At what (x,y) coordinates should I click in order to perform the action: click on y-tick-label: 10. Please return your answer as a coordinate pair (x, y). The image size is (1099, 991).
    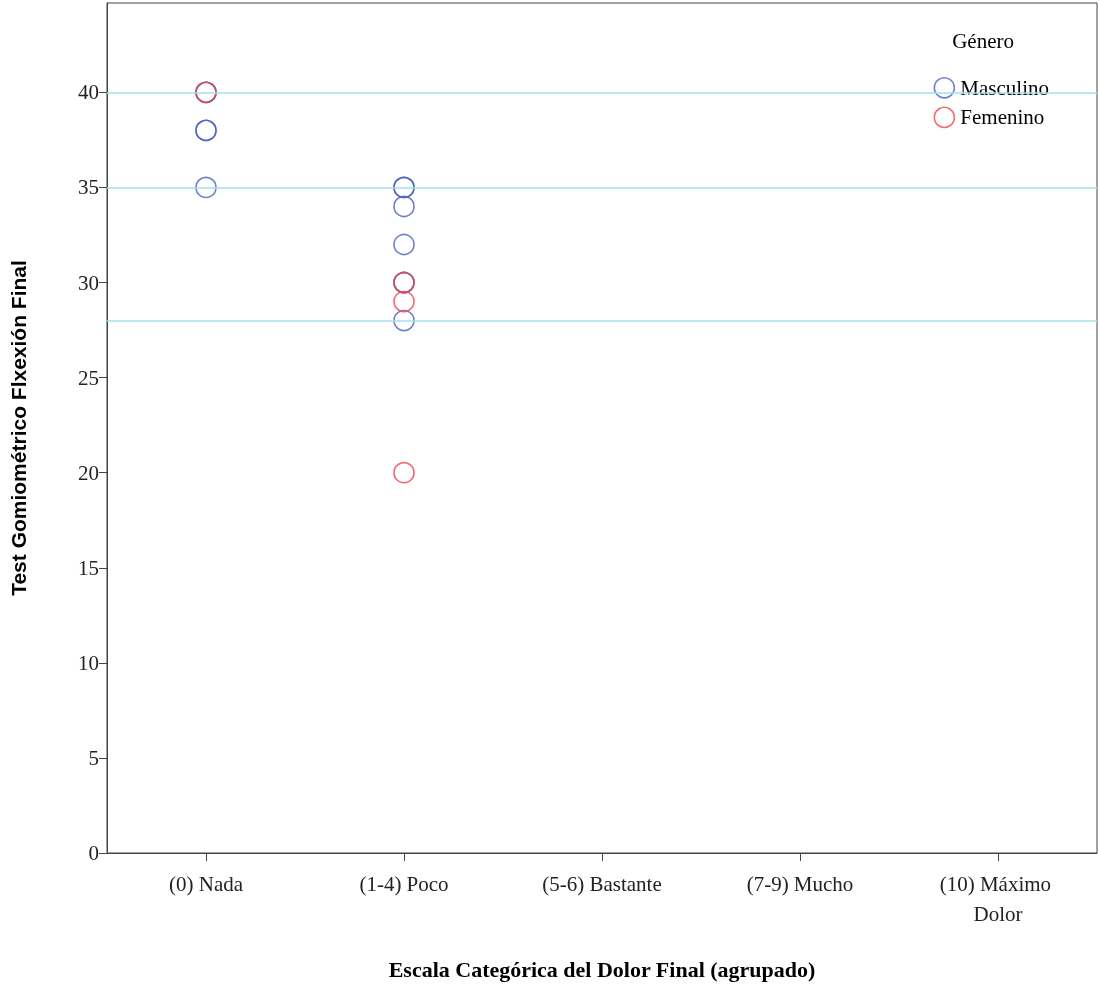
    Looking at the image, I should click on (88, 662).